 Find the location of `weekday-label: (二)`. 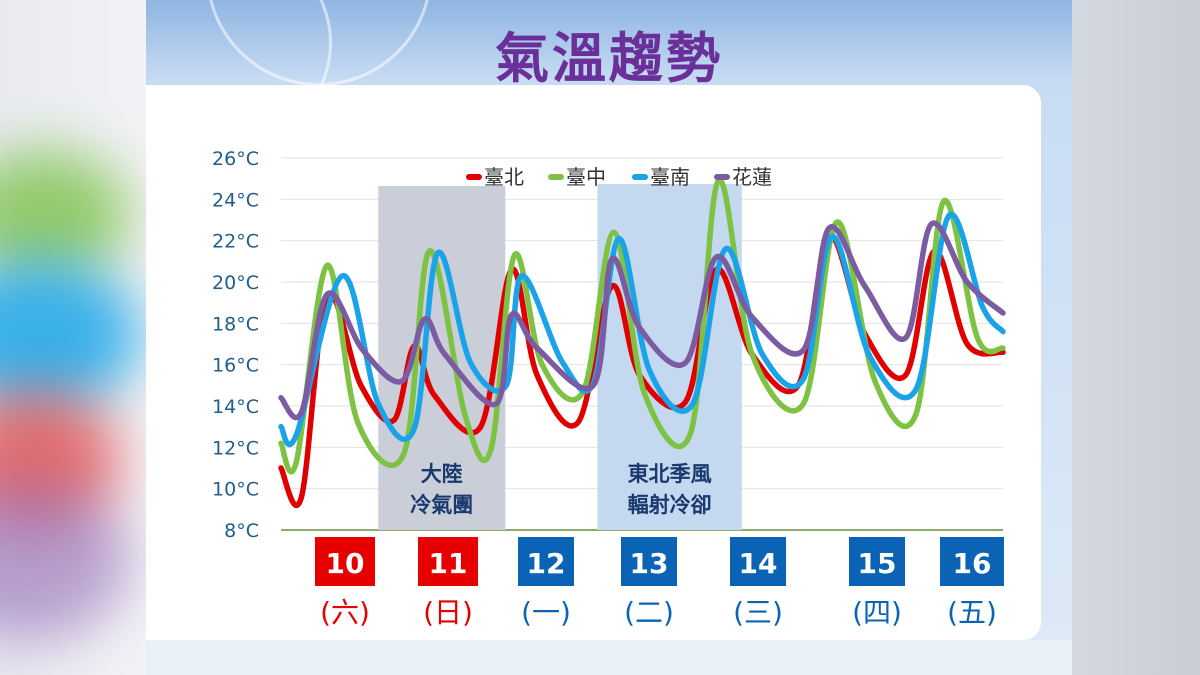

weekday-label: (二) is located at coordinates (649, 612).